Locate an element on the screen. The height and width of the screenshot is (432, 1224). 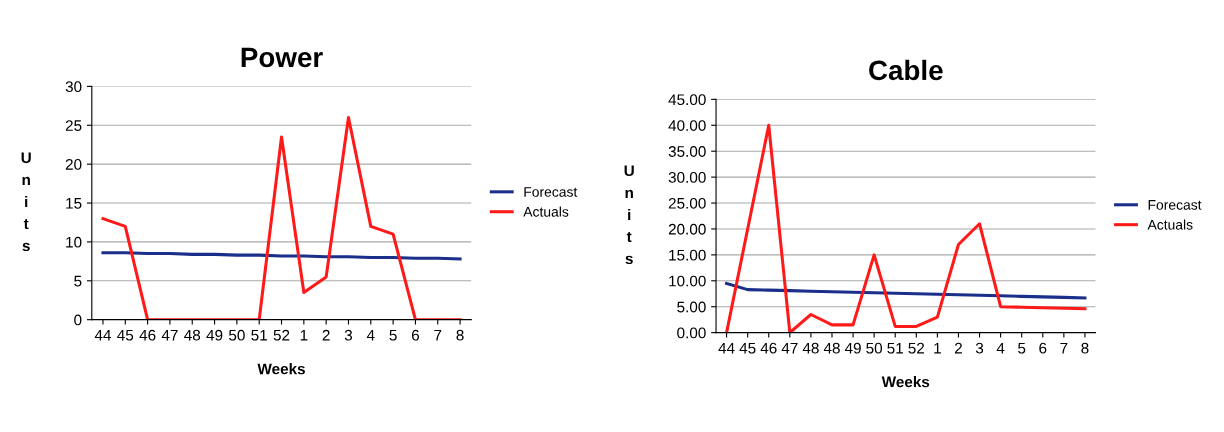
y-tick-label: 30.00 is located at coordinates (687, 177).